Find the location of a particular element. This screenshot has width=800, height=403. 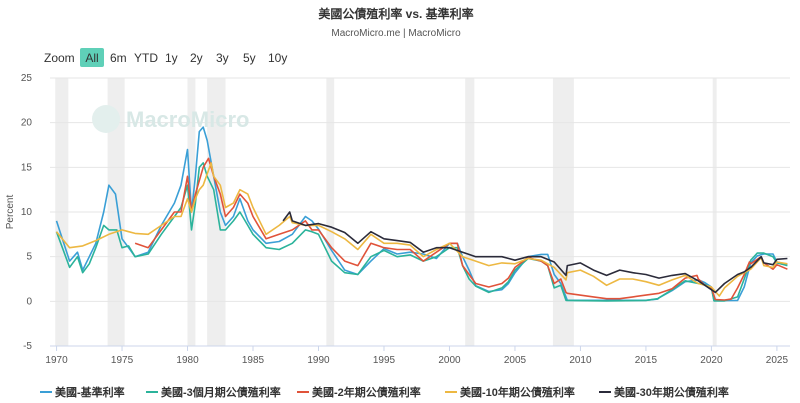

chart-subtitle: MacroMicro.me | MacroMicro is located at coordinates (396, 33).